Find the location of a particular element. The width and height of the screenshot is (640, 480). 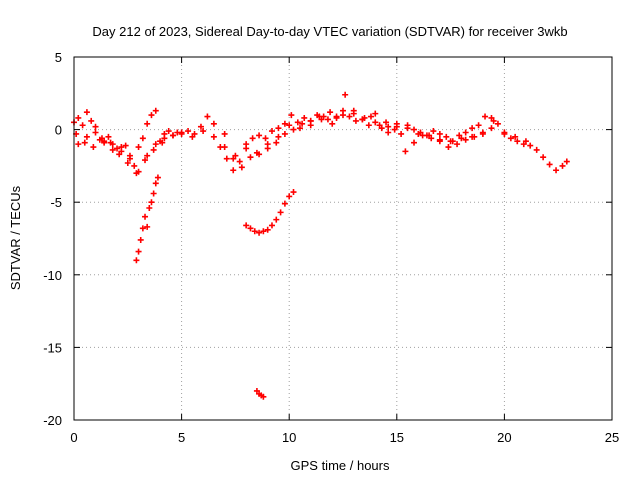

series-outlier-18h is located at coordinates (260, 393).